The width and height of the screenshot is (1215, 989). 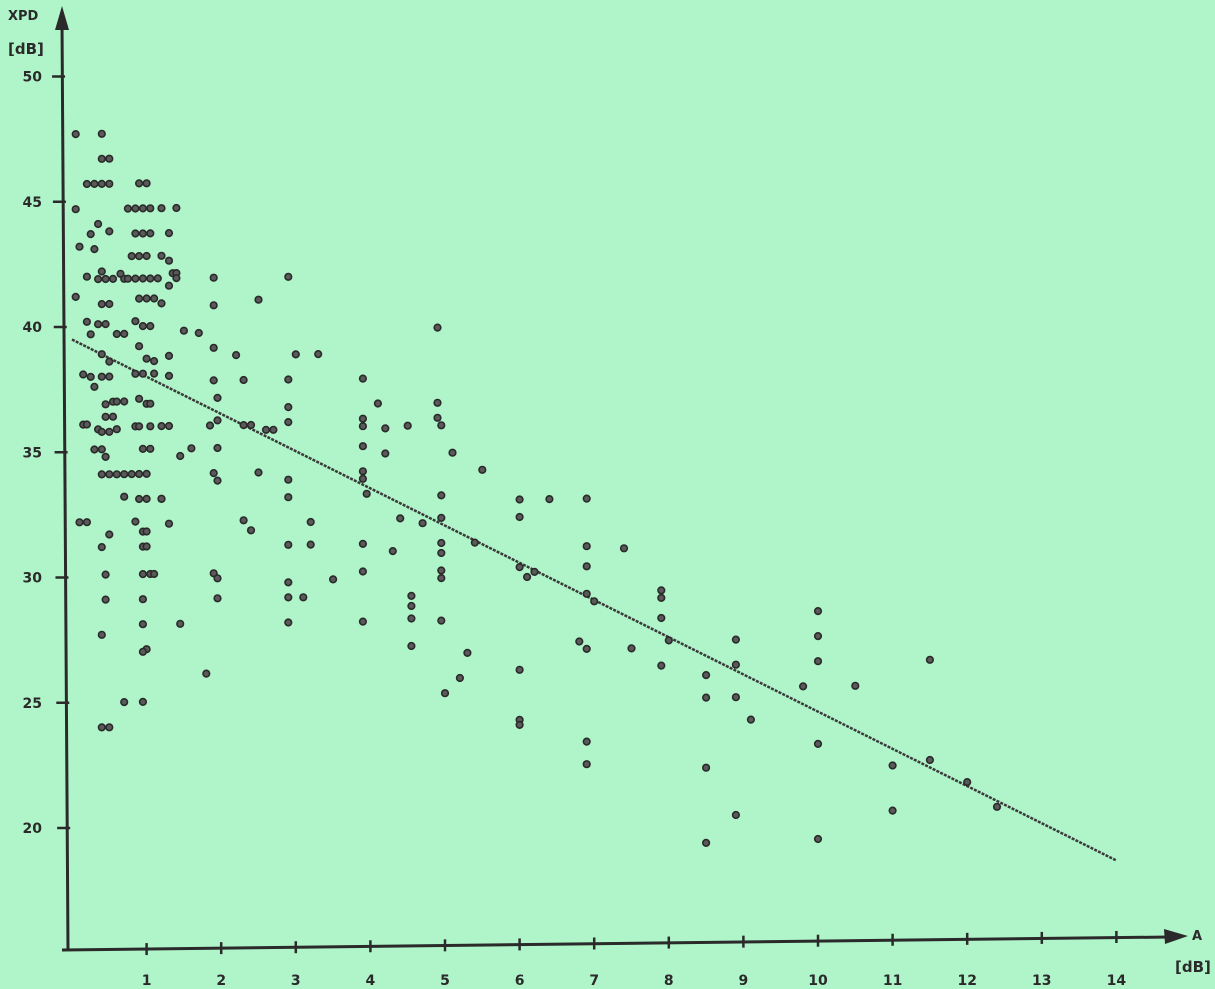 I want to click on y-tick-label: 30, so click(x=33, y=579).